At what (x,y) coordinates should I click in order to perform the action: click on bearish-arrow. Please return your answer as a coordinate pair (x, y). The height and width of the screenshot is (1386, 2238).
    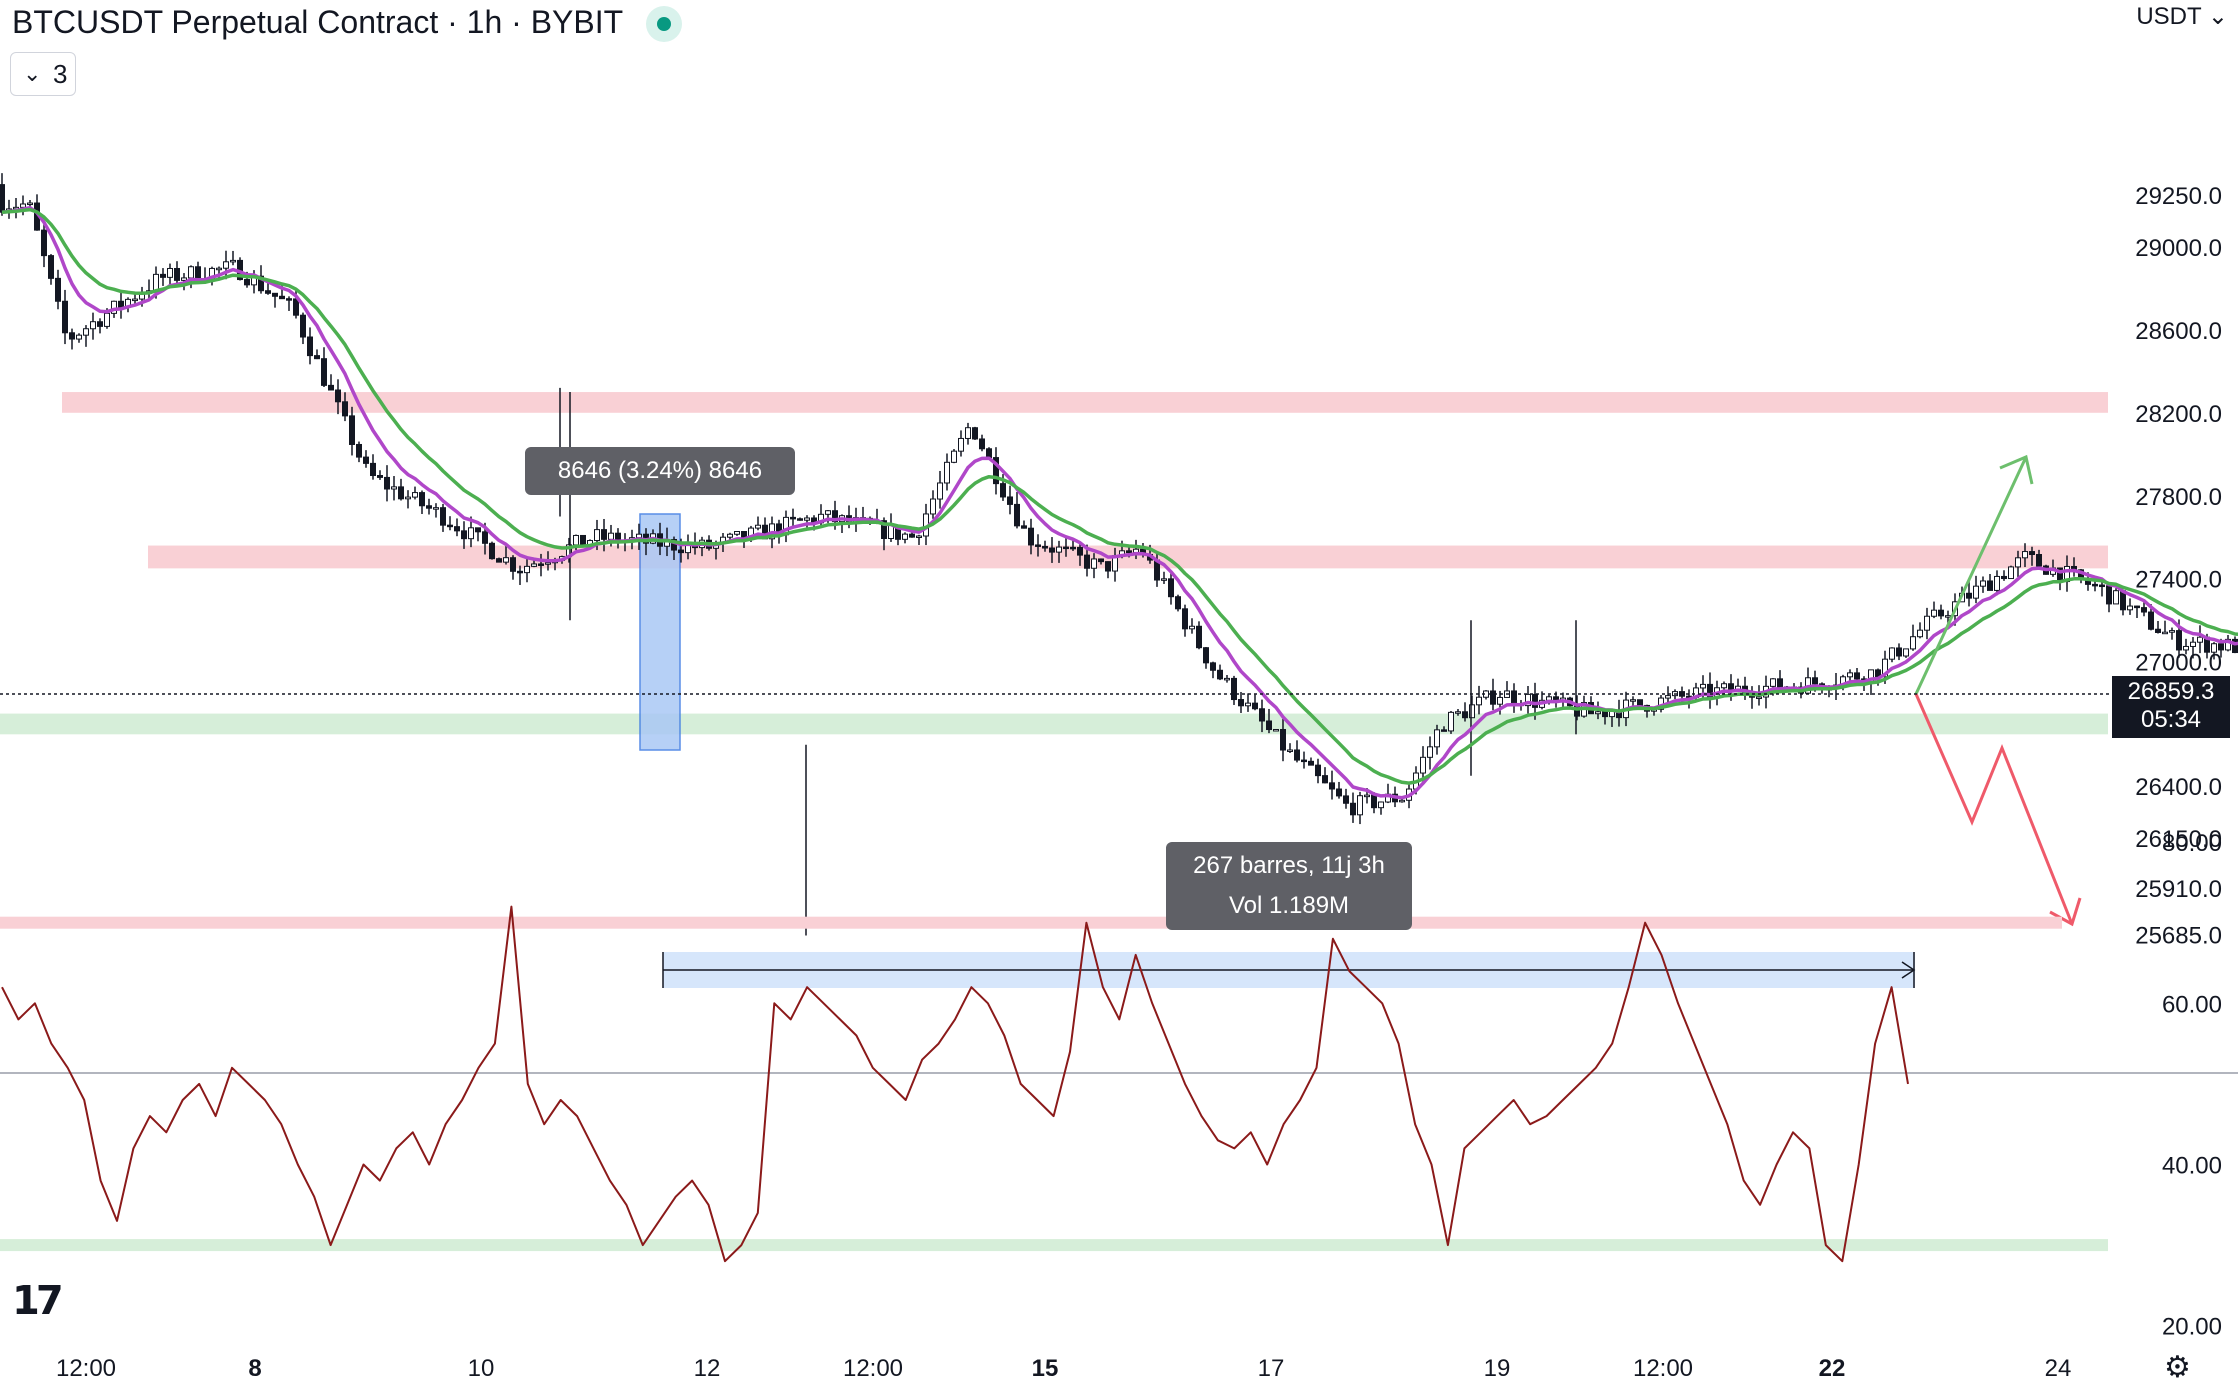
    Looking at the image, I should click on (1994, 809).